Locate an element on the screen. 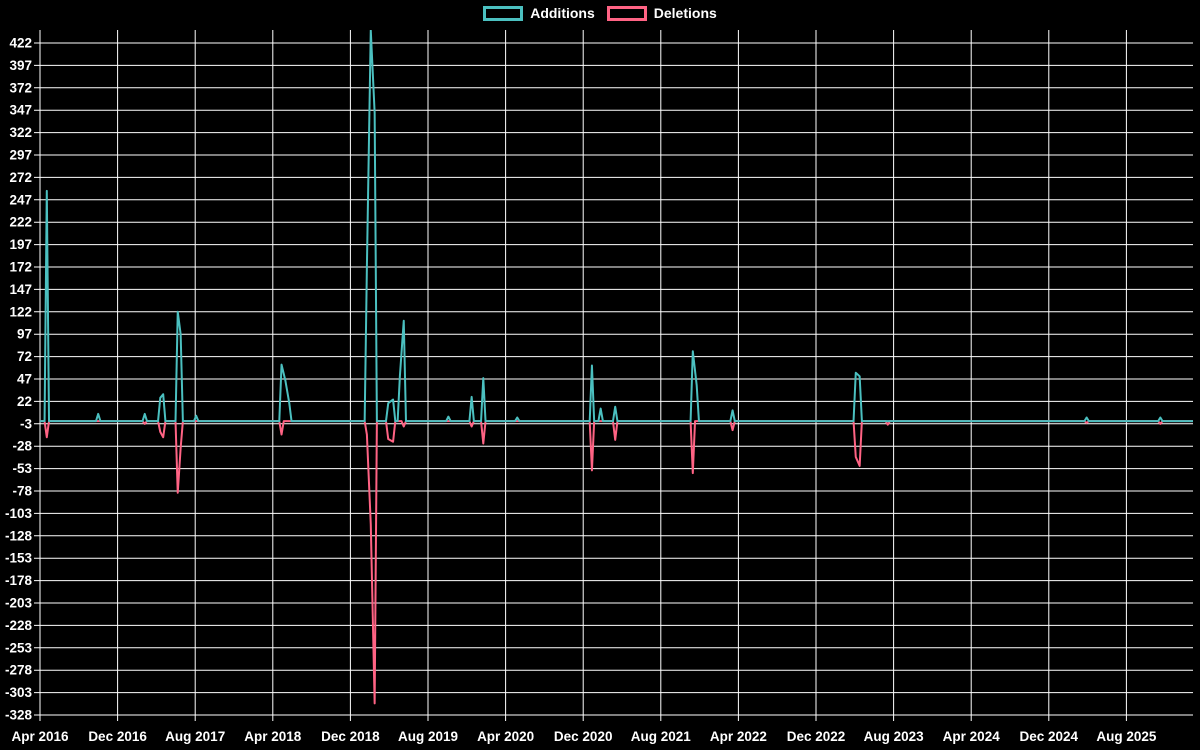  legend-item-additions: Additions is located at coordinates (539, 13).